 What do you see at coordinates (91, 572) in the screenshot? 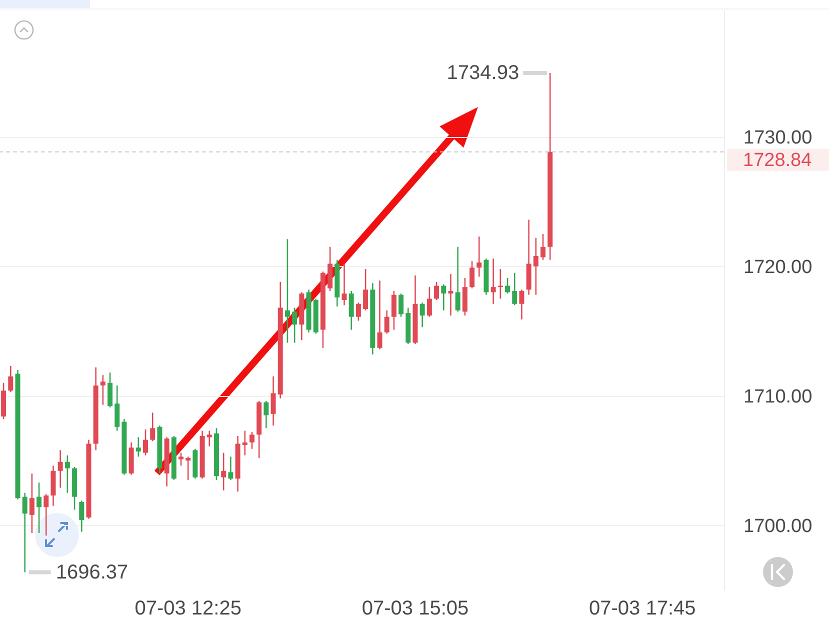
I see `annotation: 1696.37` at bounding box center [91, 572].